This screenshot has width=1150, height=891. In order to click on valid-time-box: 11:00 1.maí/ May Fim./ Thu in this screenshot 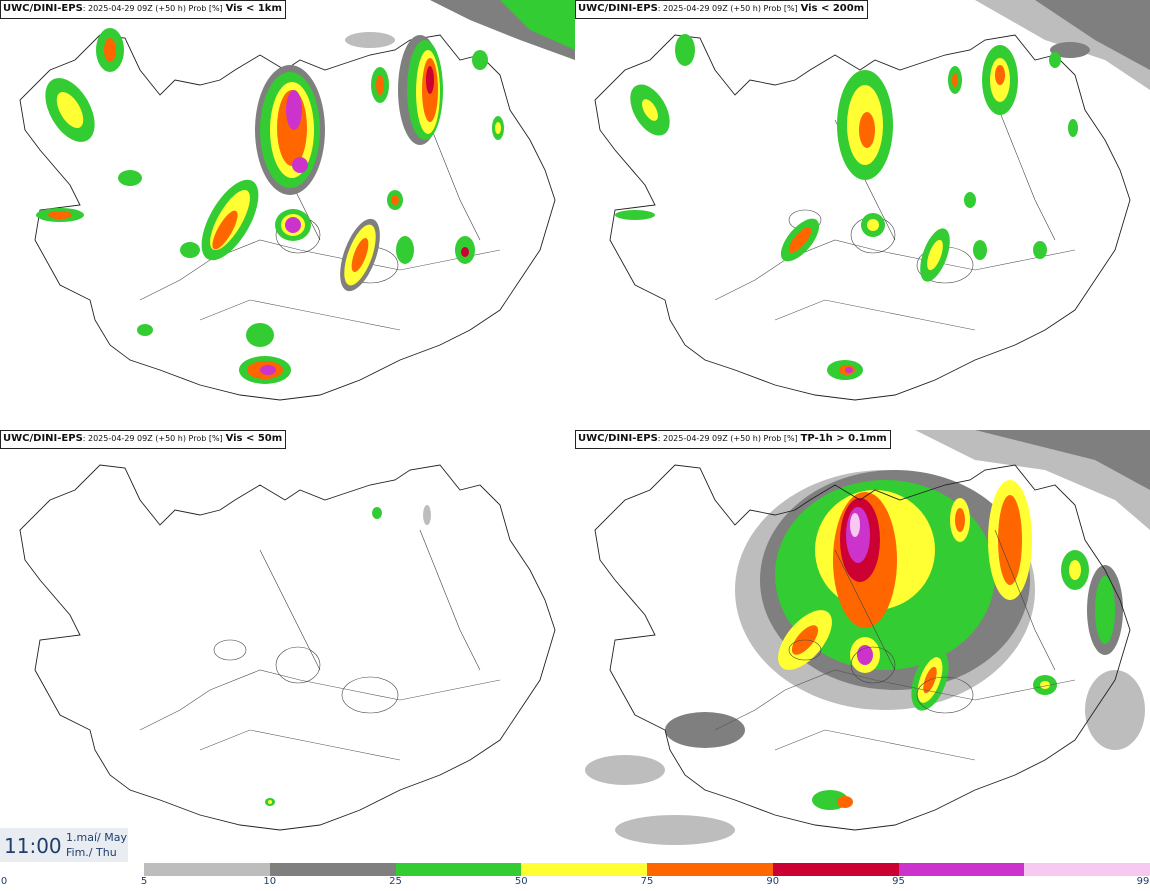, I will do `click(64, 845)`.